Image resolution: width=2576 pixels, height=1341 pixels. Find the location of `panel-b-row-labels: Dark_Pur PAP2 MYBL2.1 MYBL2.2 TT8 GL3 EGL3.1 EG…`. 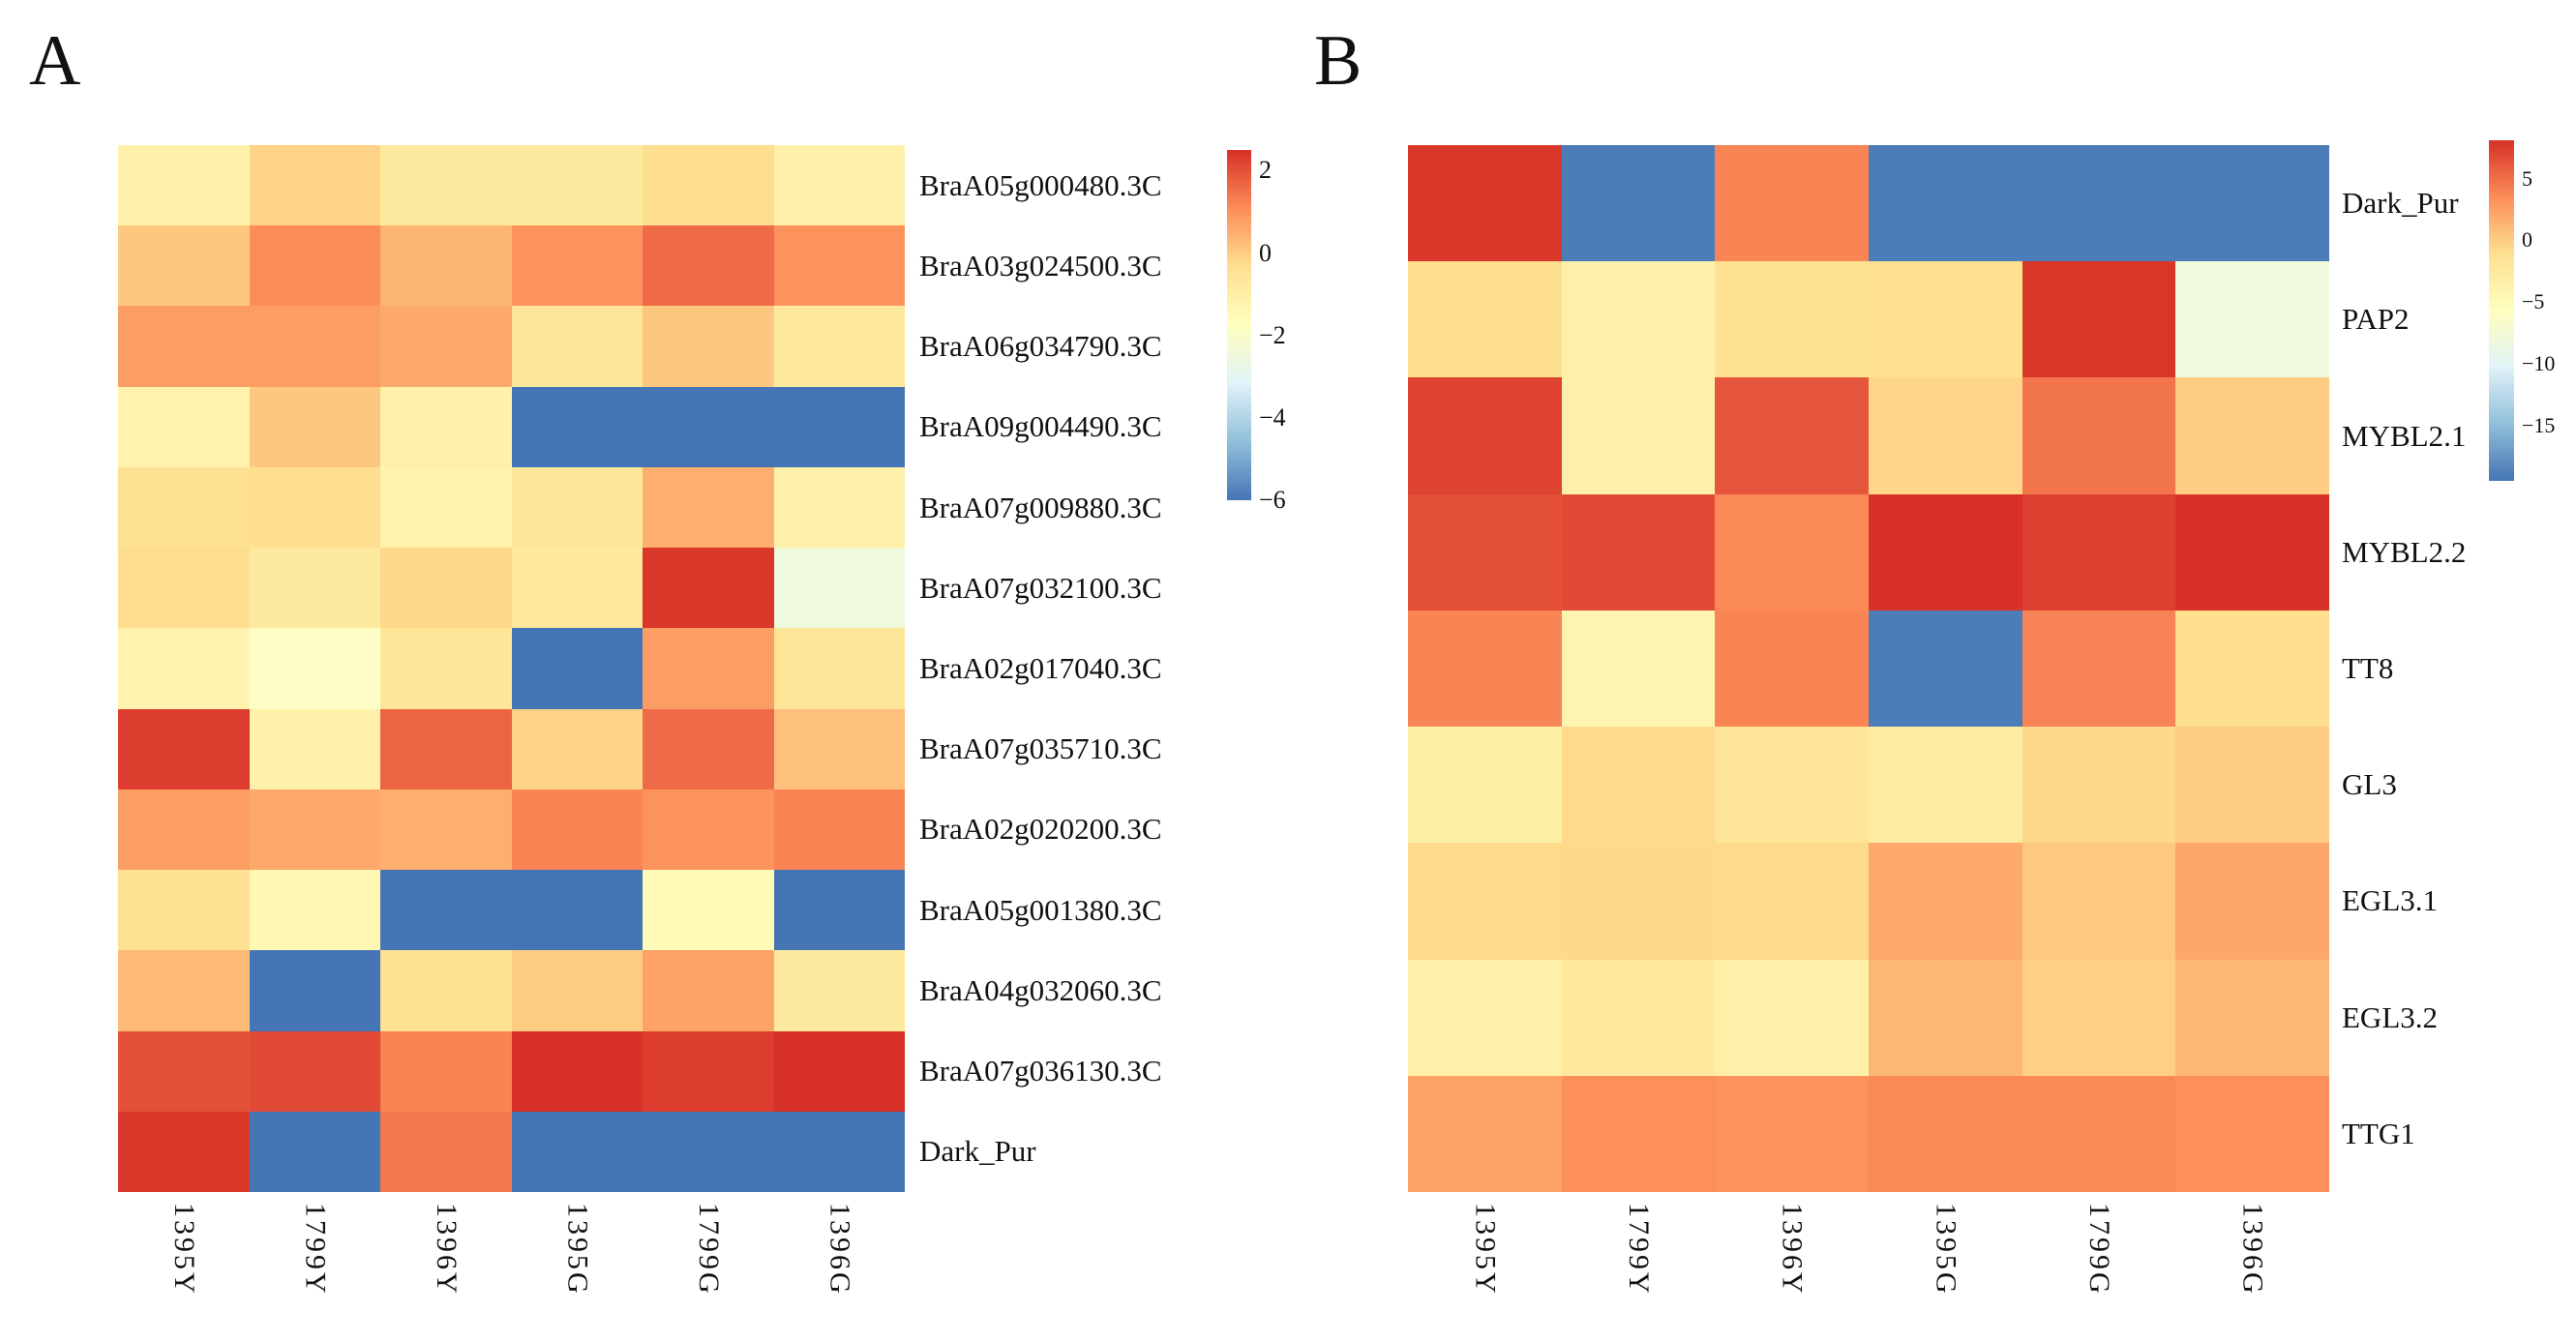

panel-b-row-labels: Dark_Pur PAP2 MYBL2.1 MYBL2.2 TT8 GL3 EGL3.1 EG… is located at coordinates (2458, 668).